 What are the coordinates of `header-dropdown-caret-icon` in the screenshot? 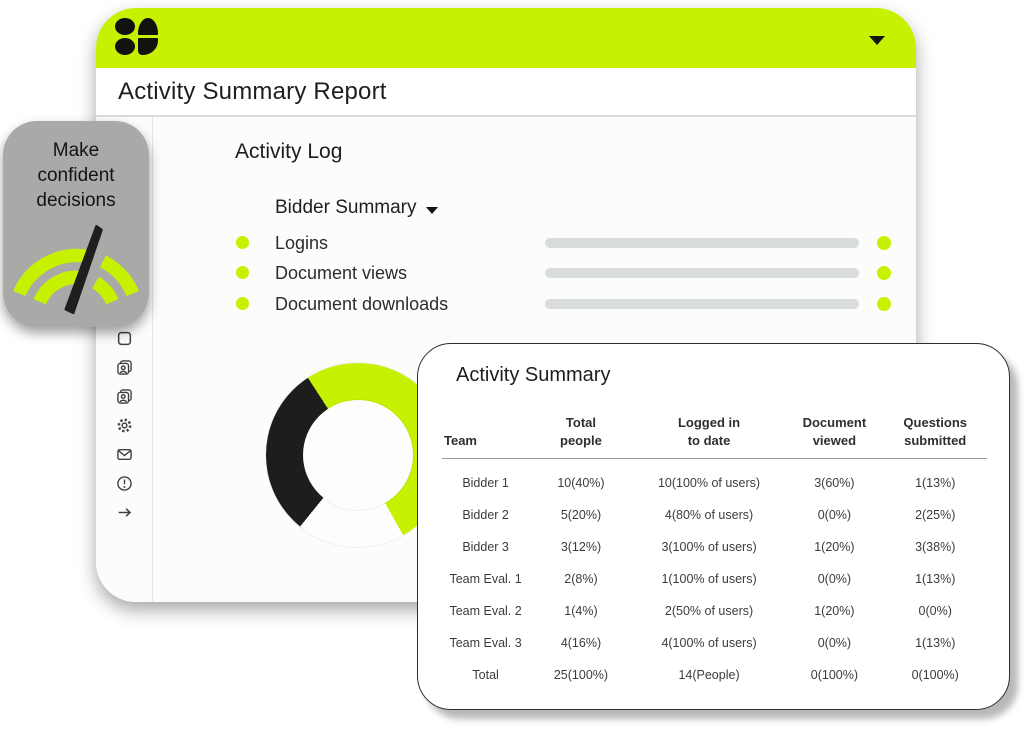 It's located at (877, 40).